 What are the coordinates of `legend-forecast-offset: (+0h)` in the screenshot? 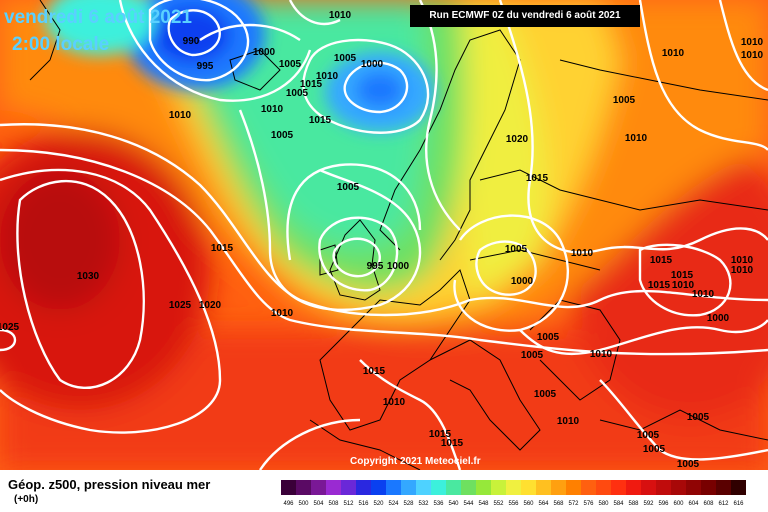 It's located at (26, 499).